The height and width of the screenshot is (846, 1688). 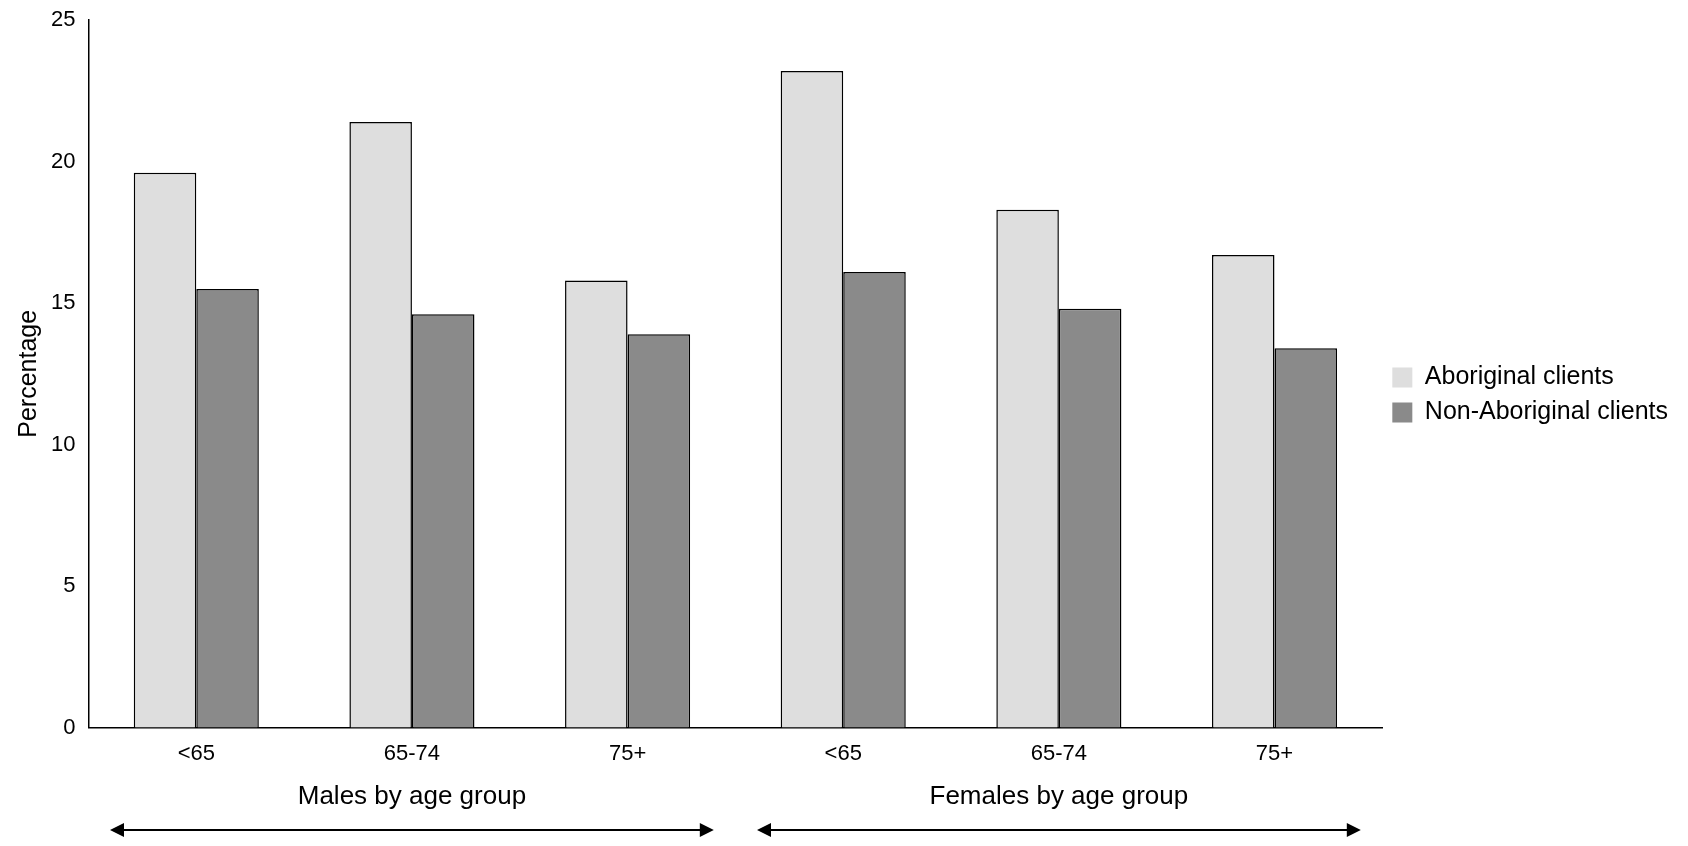 What do you see at coordinates (26, 373) in the screenshot?
I see `y-axis-title: Percentage` at bounding box center [26, 373].